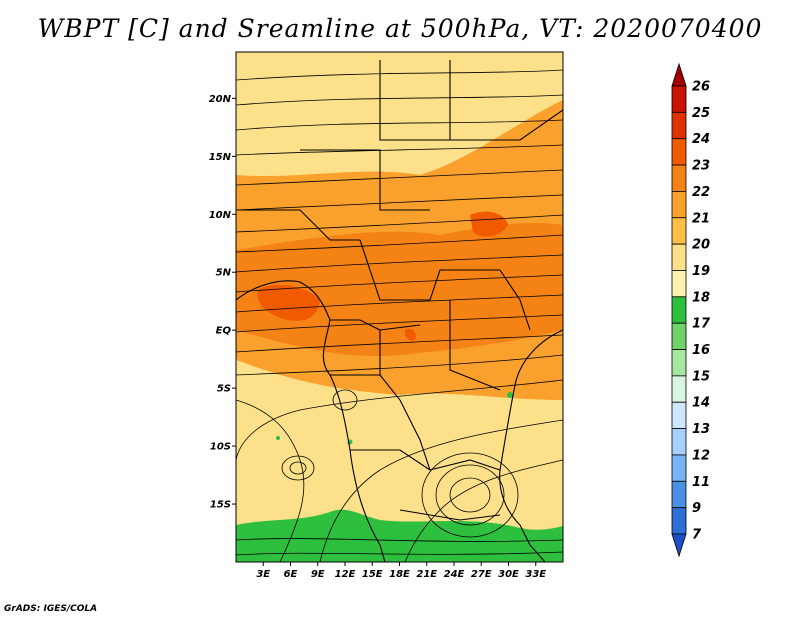 This screenshot has height=618, width=800. What do you see at coordinates (701, 455) in the screenshot?
I see `colorbar-label: 12` at bounding box center [701, 455].